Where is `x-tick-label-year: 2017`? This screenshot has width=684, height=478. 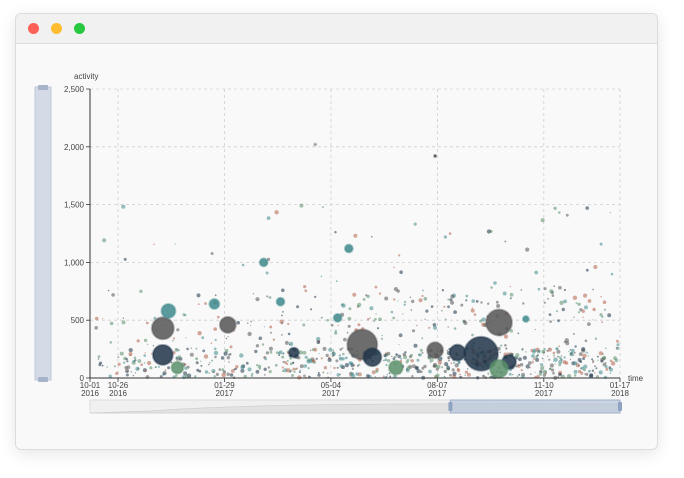 x-tick-label-year: 2017 is located at coordinates (225, 393).